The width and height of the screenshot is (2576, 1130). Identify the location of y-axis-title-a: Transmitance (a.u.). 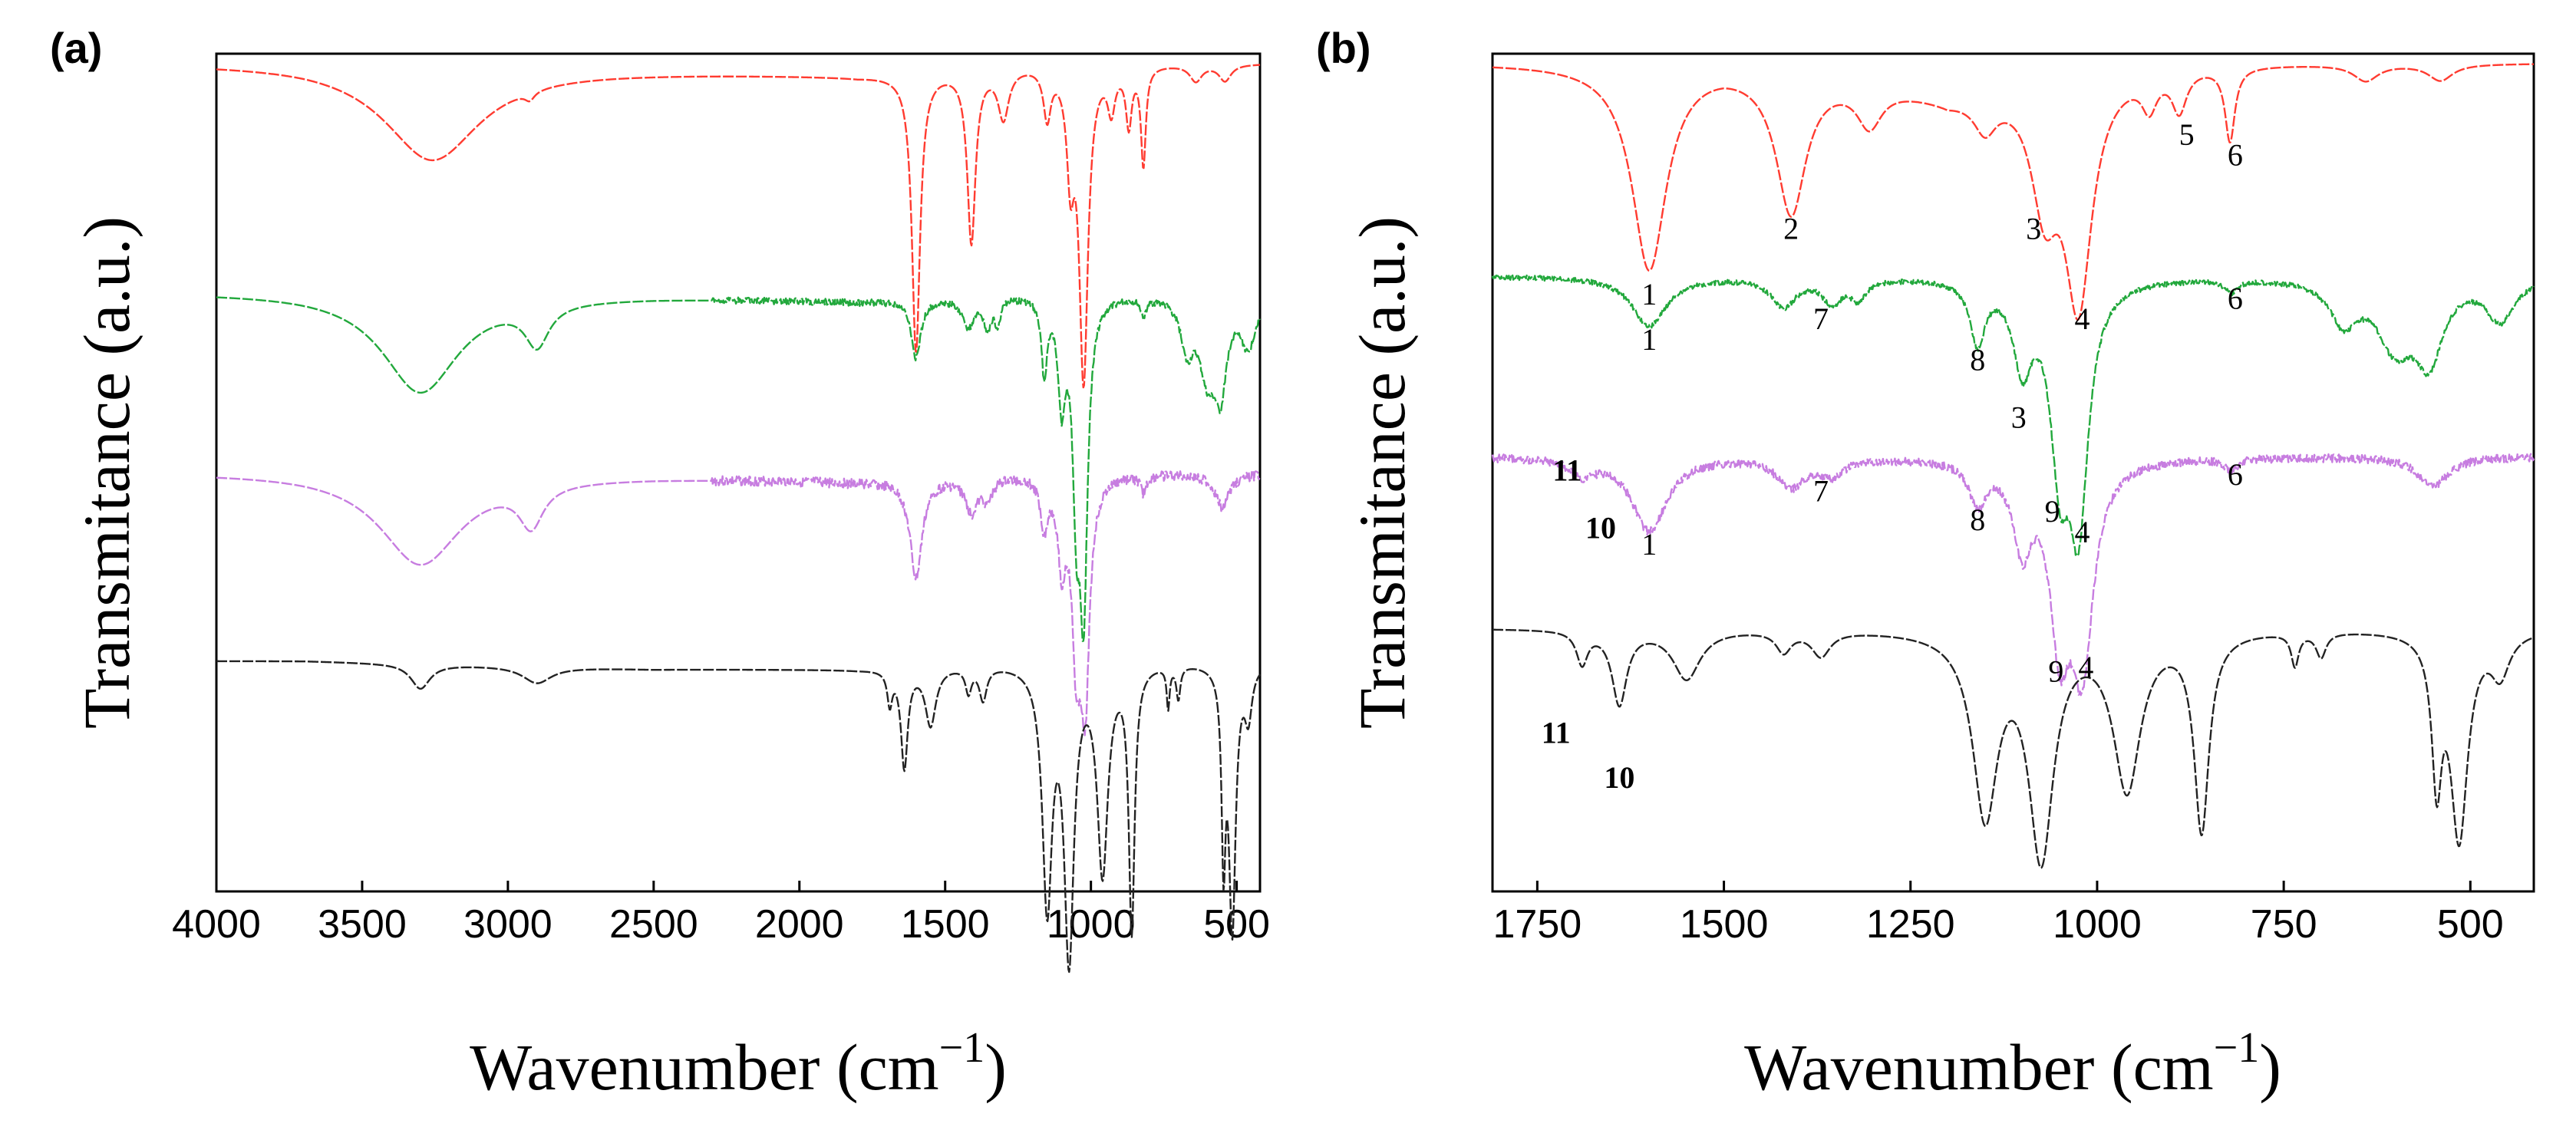
(107, 472).